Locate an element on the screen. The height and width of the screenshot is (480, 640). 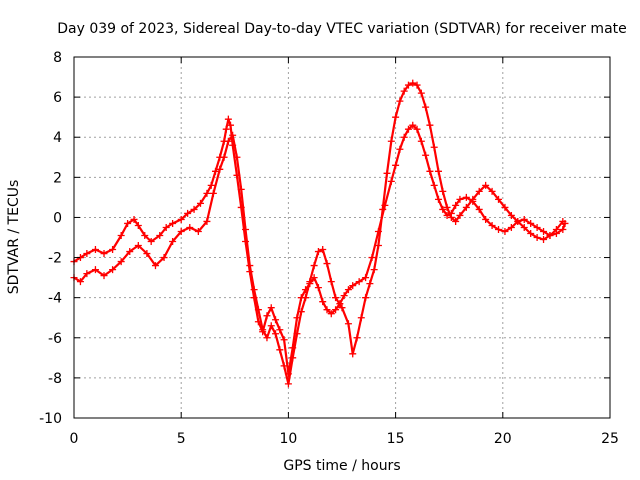
x-tick-label: 5 is located at coordinates (181, 439).